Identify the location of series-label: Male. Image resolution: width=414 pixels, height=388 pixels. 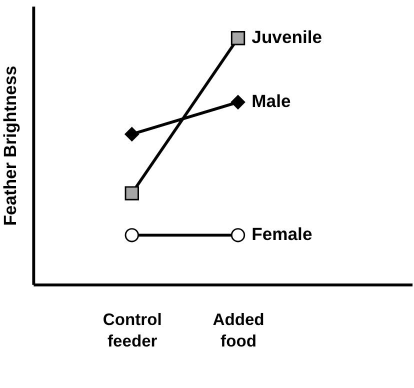
(271, 101).